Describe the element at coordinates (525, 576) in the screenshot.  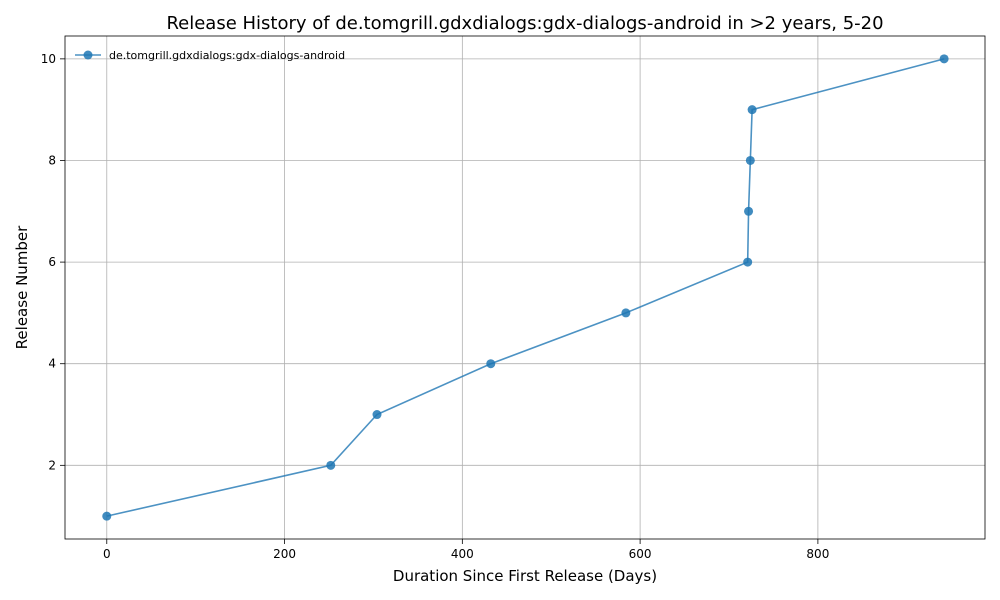
I see `x-axis-label: Duration Since First Release (Days)` at that location.